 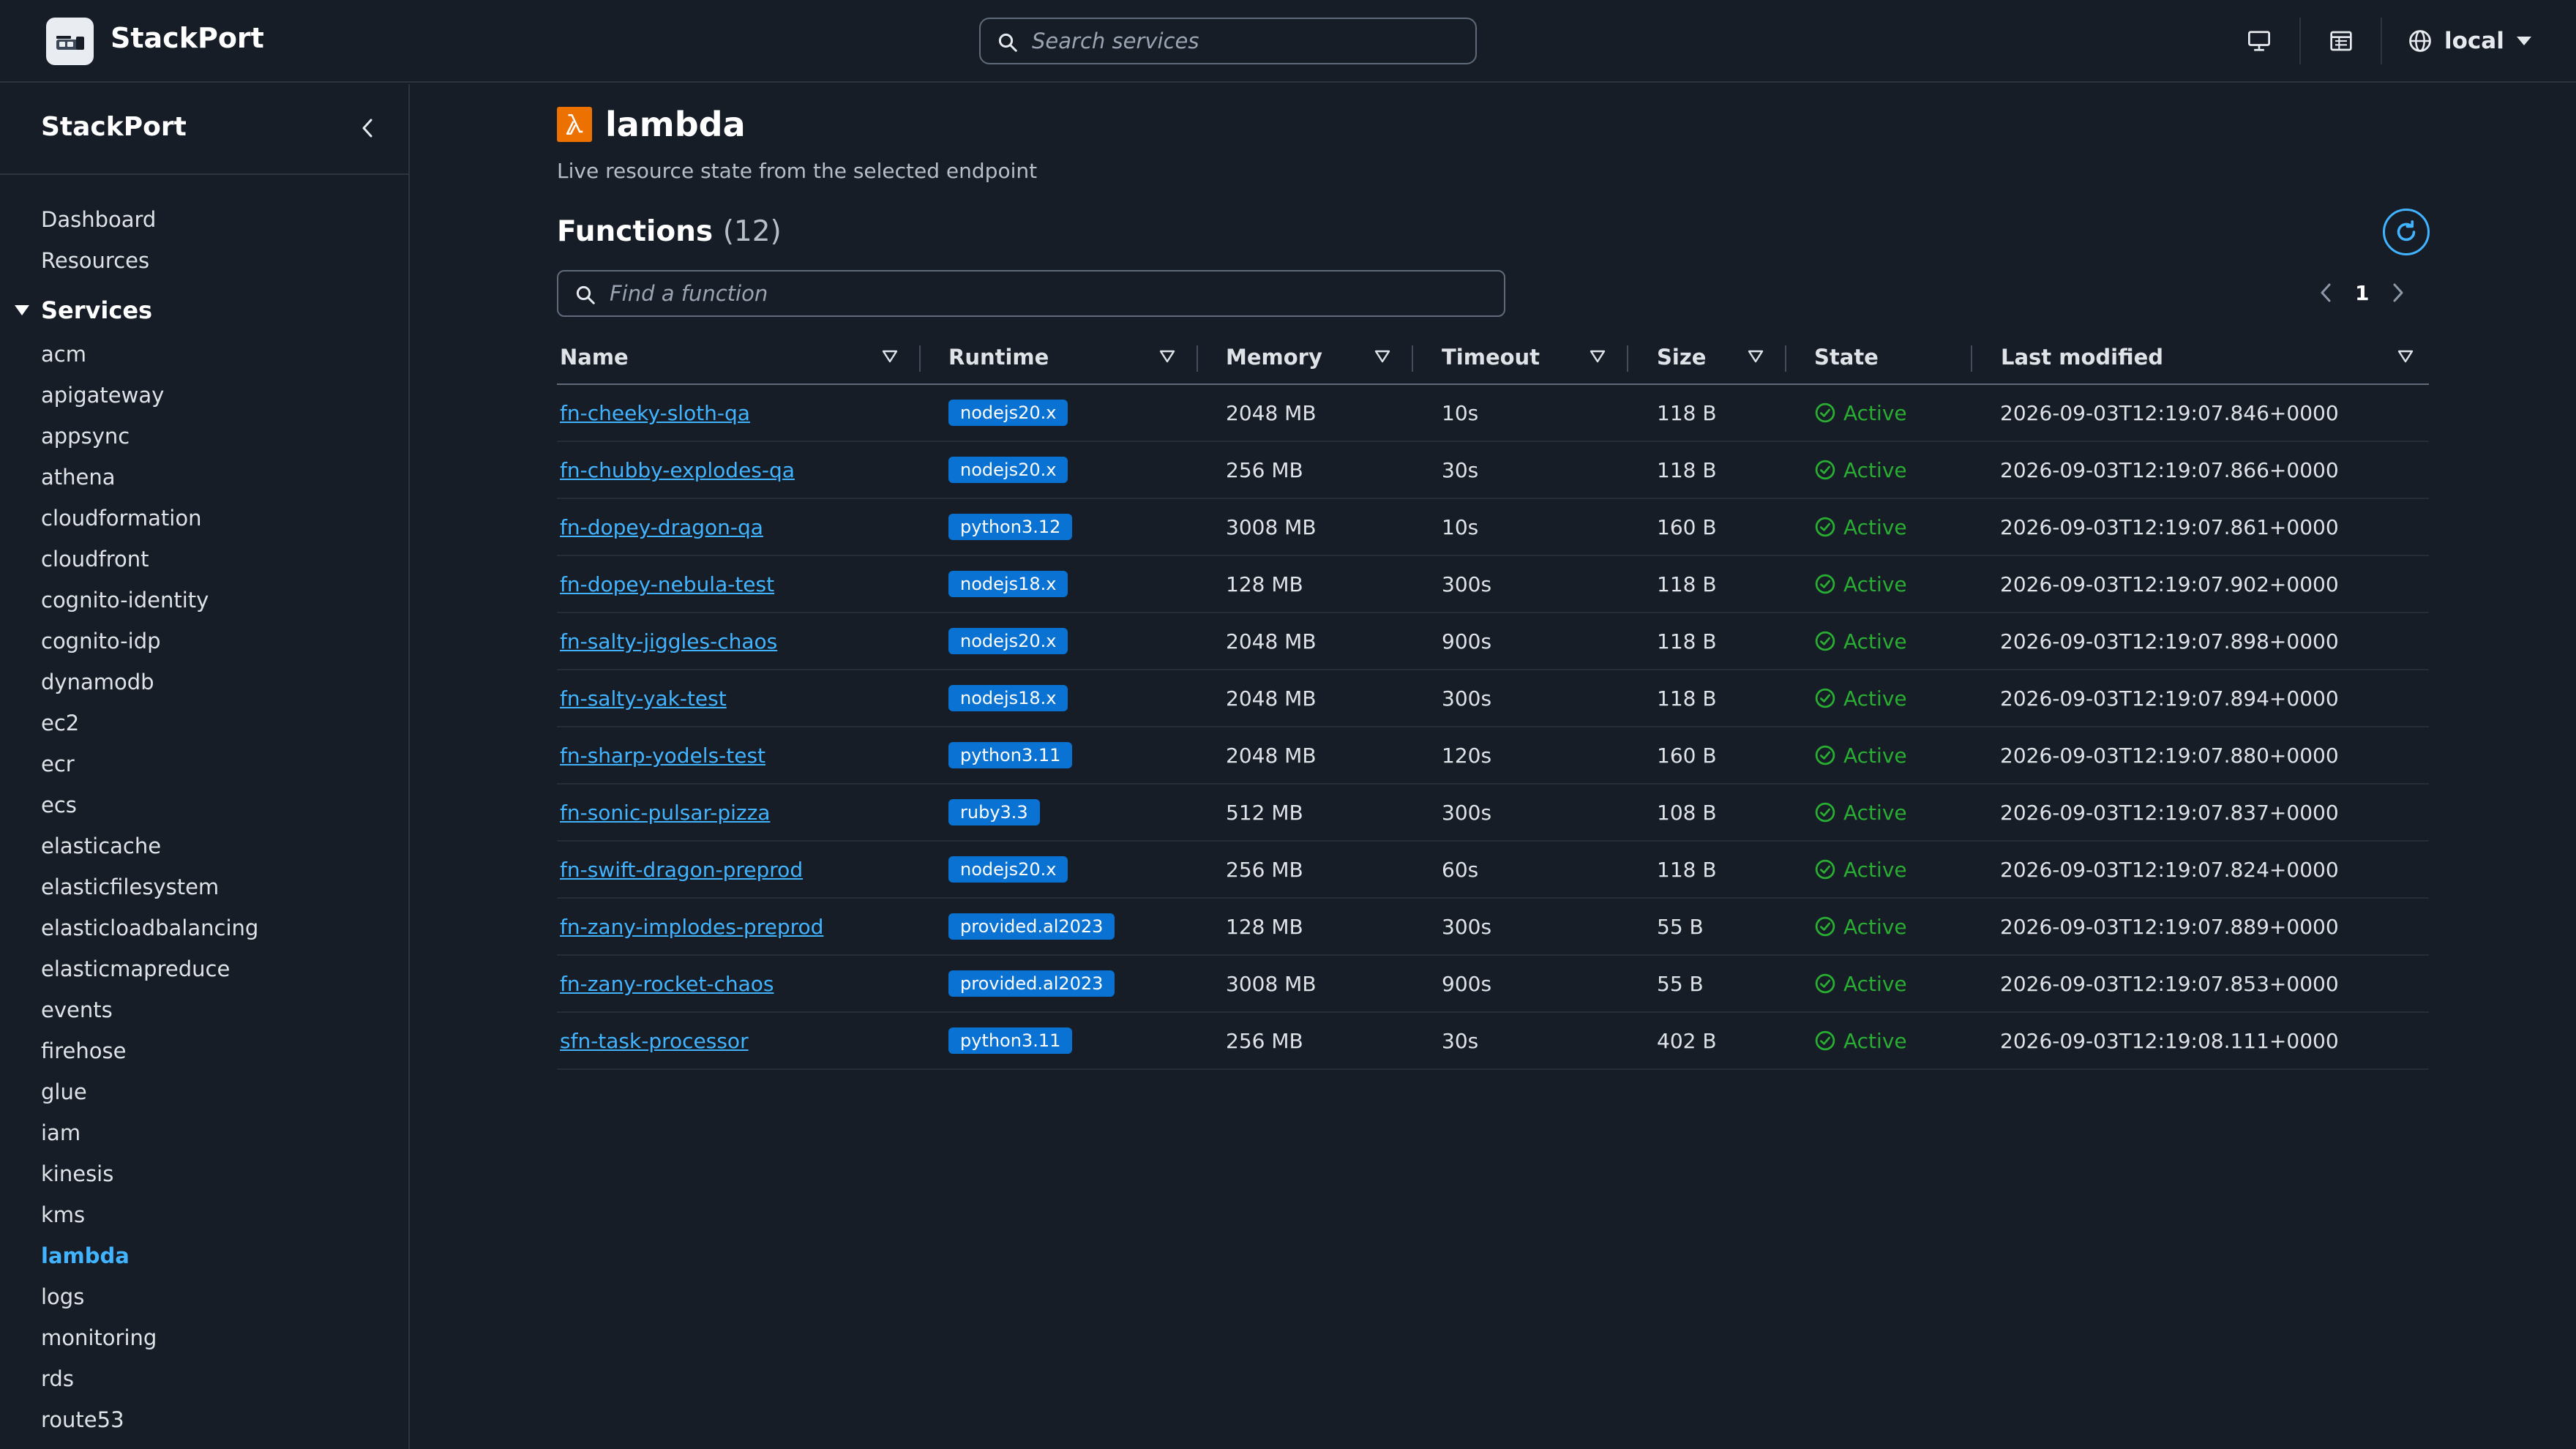 I want to click on sidebar-item-elasticmapreduce: elasticmapreduce, so click(x=136, y=968).